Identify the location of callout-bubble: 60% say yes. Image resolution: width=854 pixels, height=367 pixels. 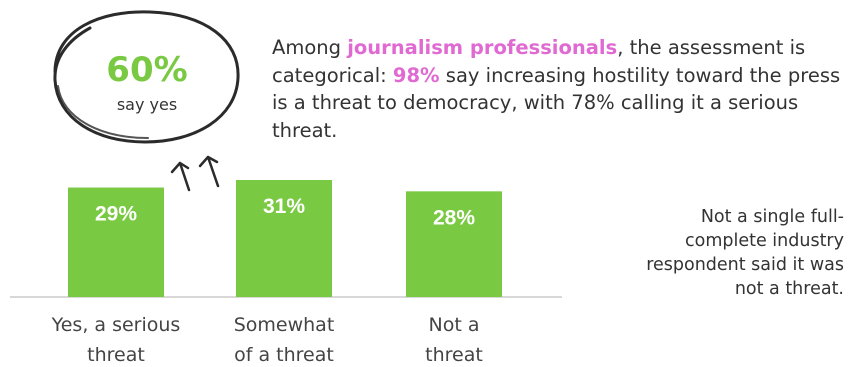
(146, 77).